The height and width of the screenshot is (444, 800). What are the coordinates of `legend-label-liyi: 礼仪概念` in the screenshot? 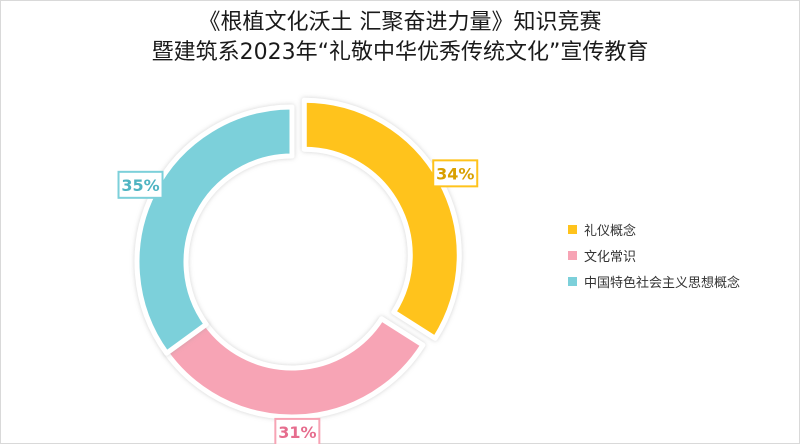 It's located at (610, 231).